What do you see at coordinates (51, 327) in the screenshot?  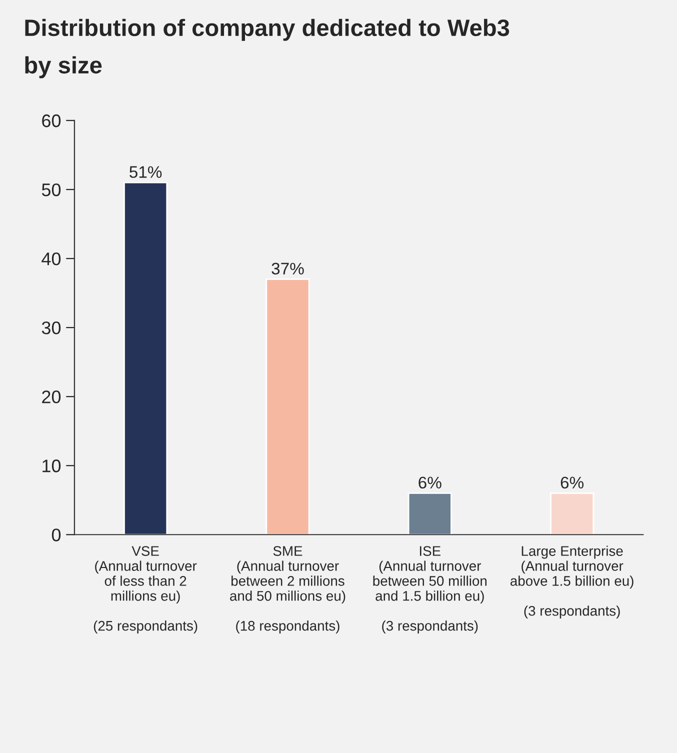 I see `y-tick-label: 30` at bounding box center [51, 327].